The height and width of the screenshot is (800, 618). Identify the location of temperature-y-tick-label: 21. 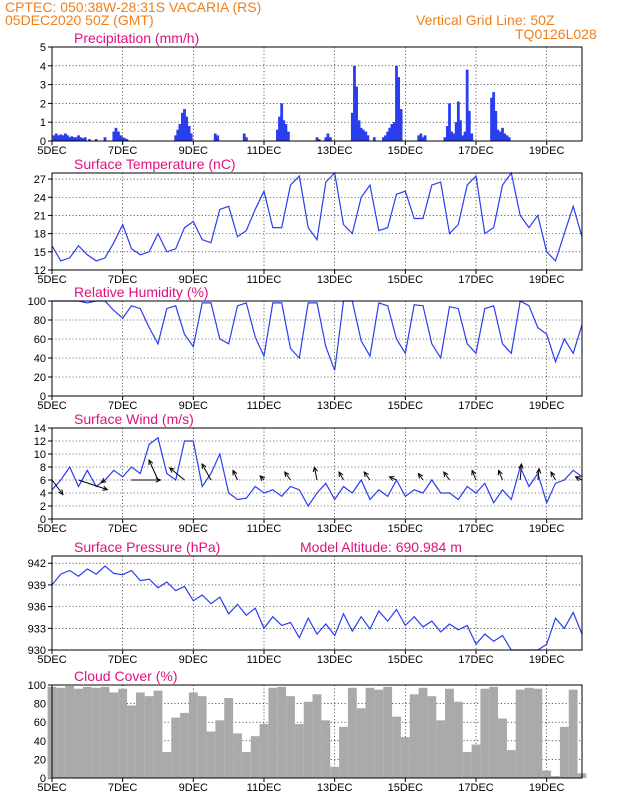
(40, 216).